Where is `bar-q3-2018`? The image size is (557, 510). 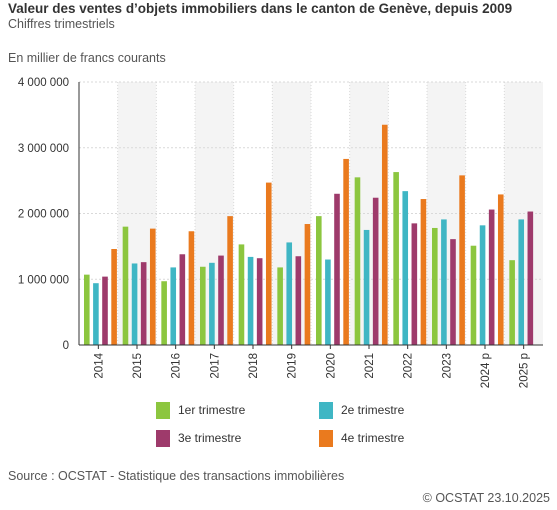 bar-q3-2018 is located at coordinates (259, 301).